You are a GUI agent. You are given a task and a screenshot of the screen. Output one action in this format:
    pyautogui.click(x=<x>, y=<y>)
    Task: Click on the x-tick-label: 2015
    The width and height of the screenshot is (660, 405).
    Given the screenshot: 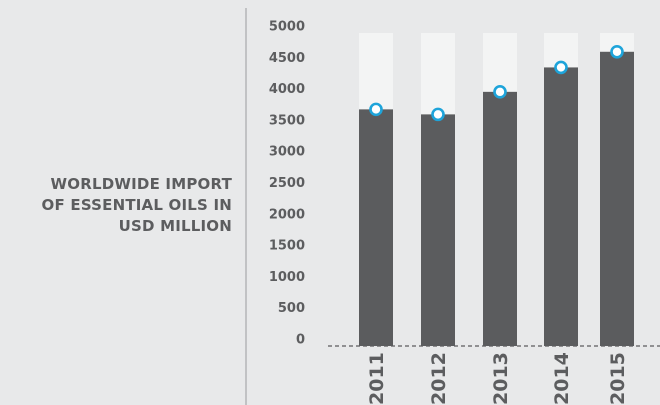 What is the action you would take?
    pyautogui.click(x=618, y=378)
    